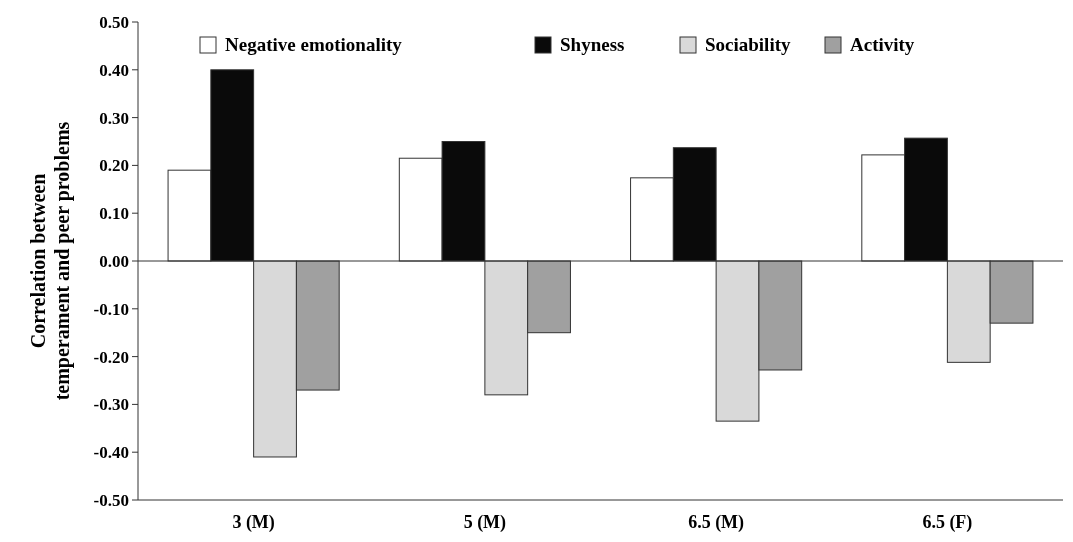  What do you see at coordinates (314, 44) in the screenshot?
I see `legend-label: Negative emotionality` at bounding box center [314, 44].